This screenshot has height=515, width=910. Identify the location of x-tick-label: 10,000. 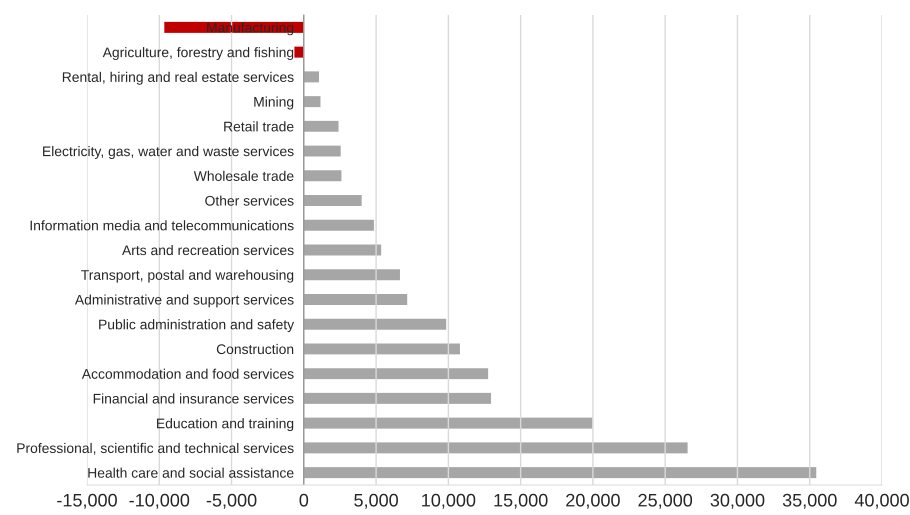
(449, 501).